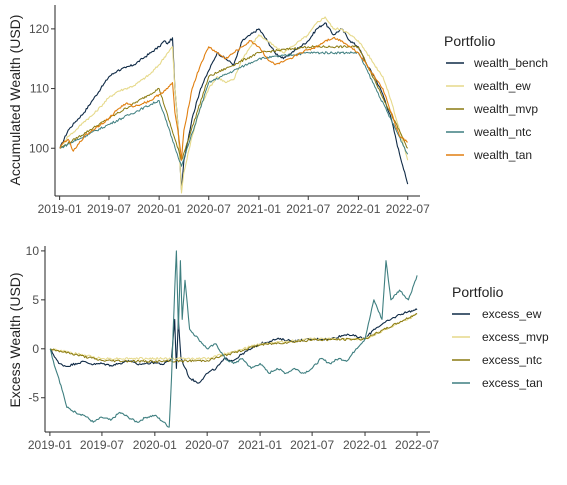  What do you see at coordinates (102, 445) in the screenshot?
I see `bottom-x-tick-label: 2019-07` at bounding box center [102, 445].